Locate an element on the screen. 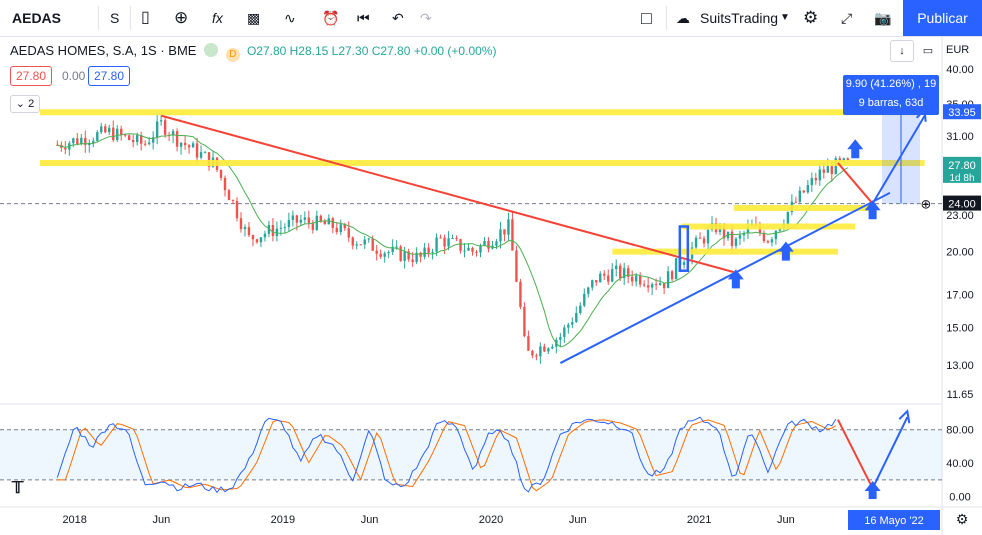  alert-icon: ⏰ is located at coordinates (331, 18).